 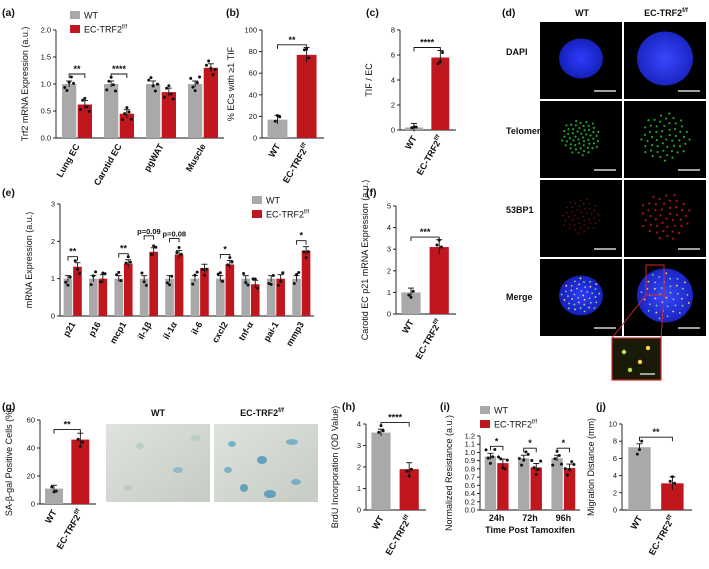 I want to click on chart-j-bar-0-datapoint, so click(x=639, y=450).